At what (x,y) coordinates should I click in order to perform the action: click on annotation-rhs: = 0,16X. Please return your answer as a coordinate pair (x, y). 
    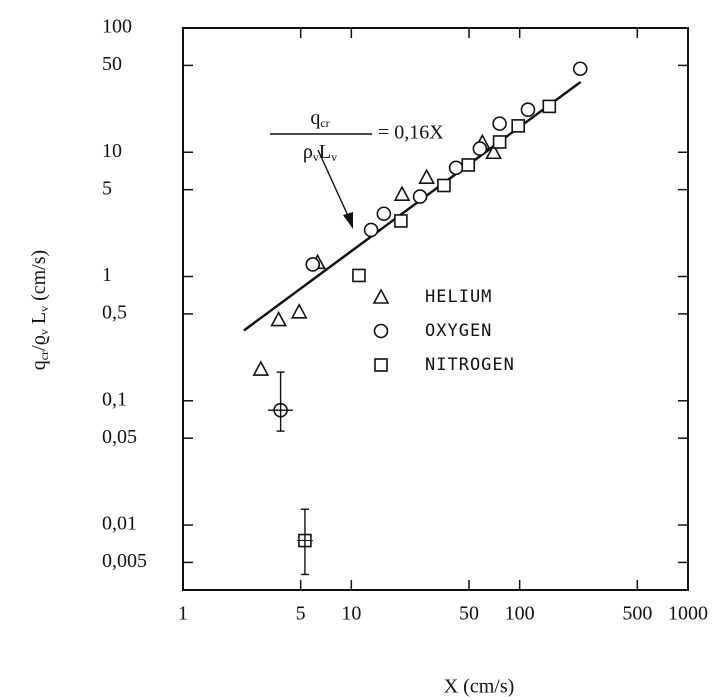
    Looking at the image, I should click on (411, 133).